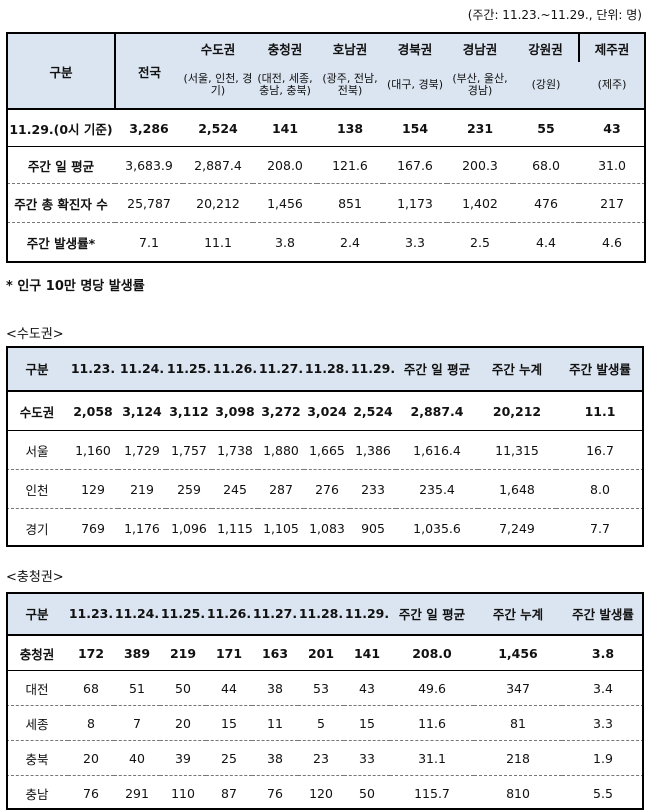 This screenshot has width=654, height=811. I want to click on chungcheong-cell: 23, so click(321, 758).